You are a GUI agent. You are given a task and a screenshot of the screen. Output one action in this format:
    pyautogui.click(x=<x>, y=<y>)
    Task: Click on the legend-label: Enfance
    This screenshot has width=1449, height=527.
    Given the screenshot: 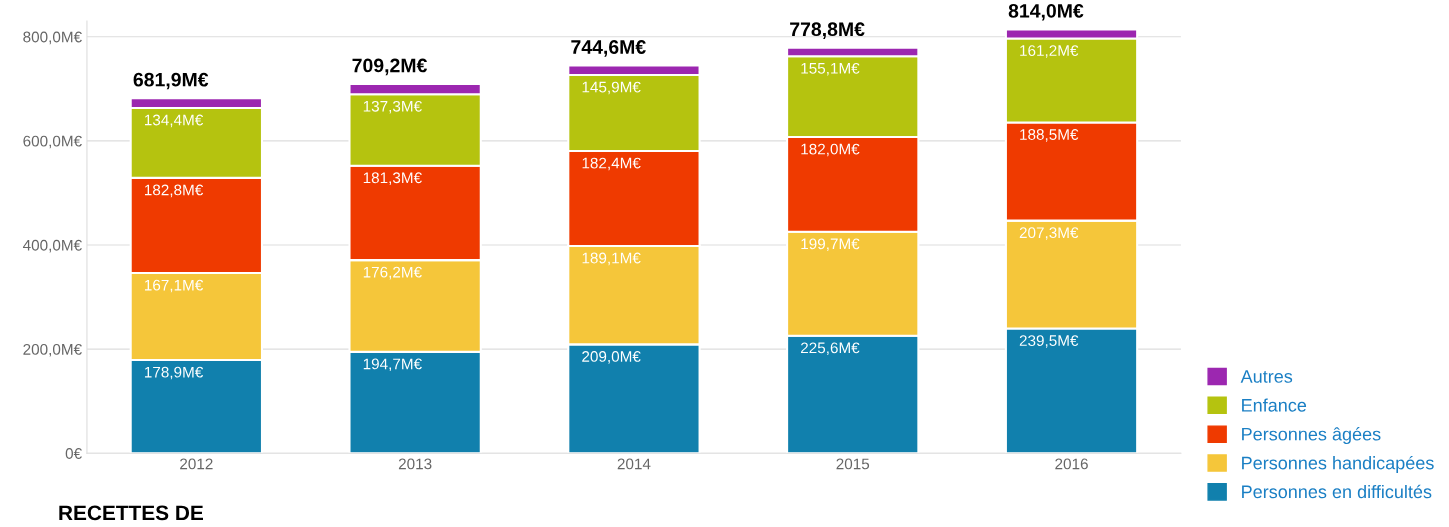 What is the action you would take?
    pyautogui.click(x=1274, y=405)
    